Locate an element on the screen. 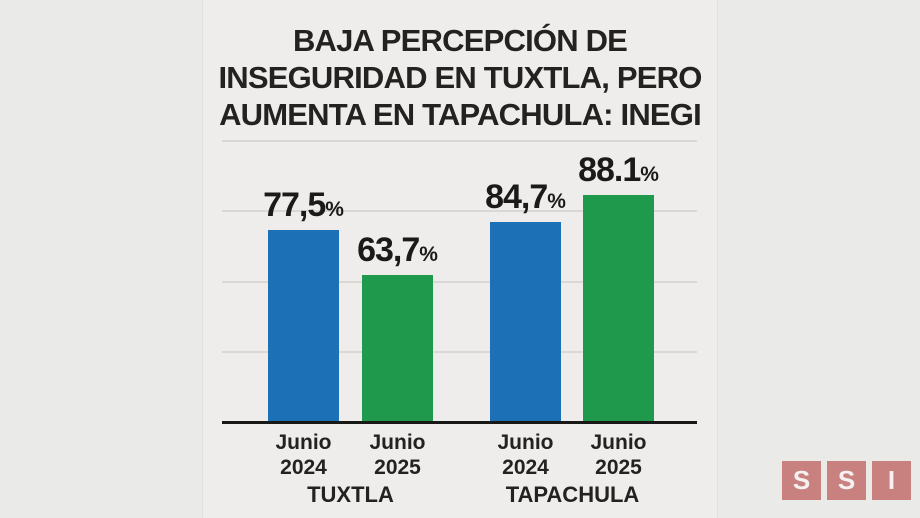 This screenshot has height=518, width=920. bar-column: 84,7% Junio 2024 is located at coordinates (525, 239).